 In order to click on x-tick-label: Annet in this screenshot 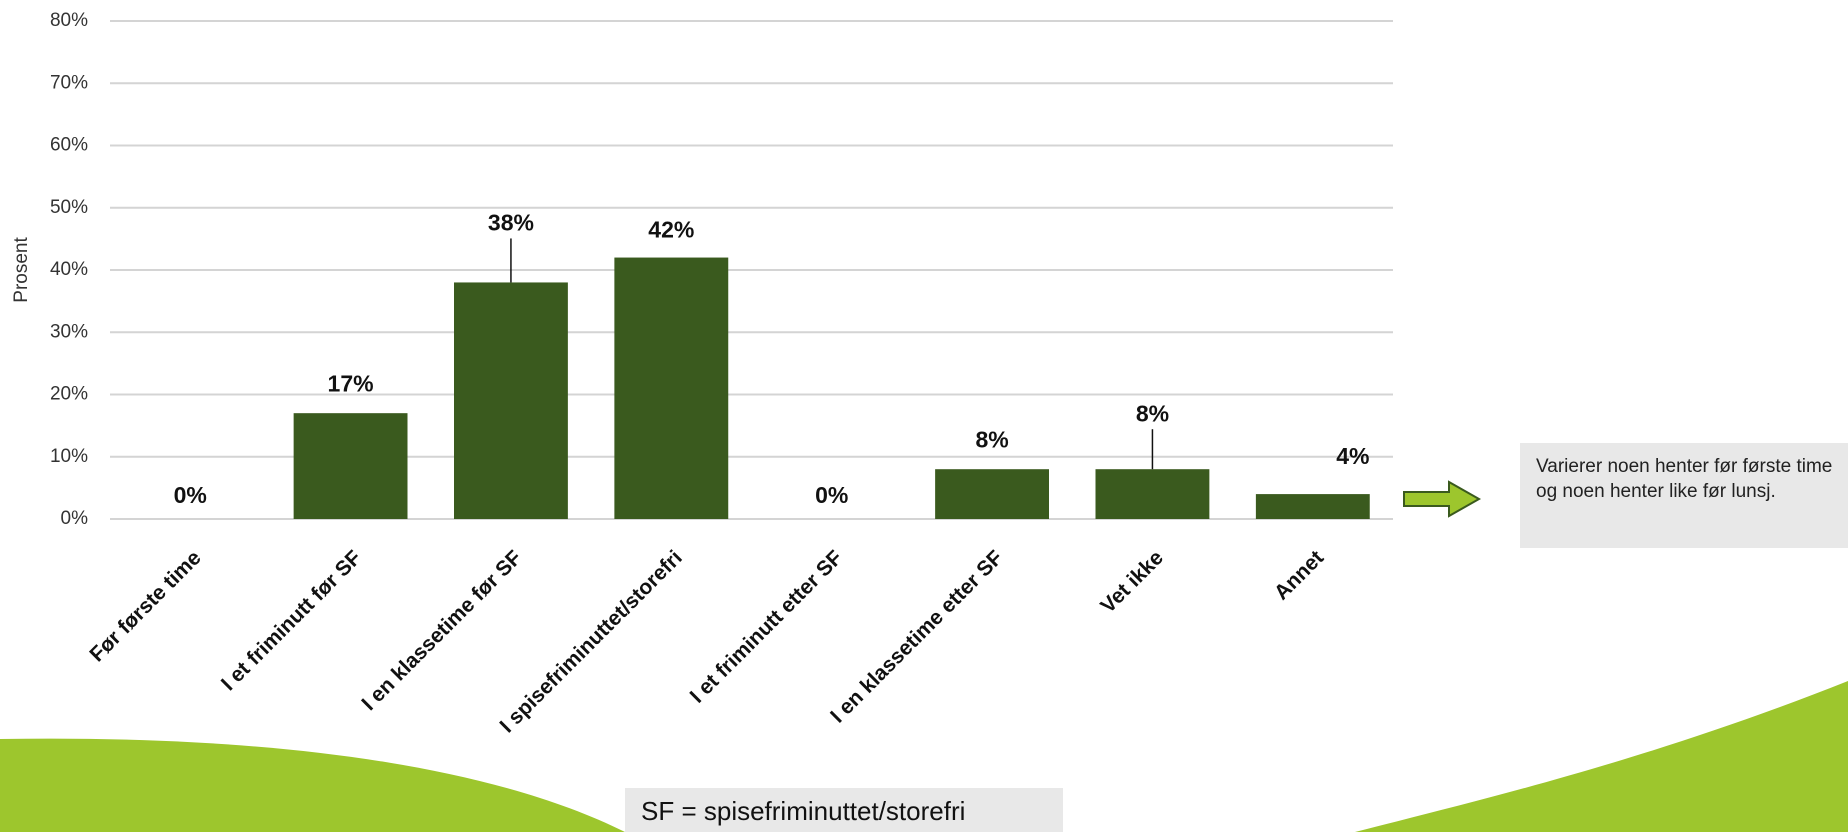, I will do `click(1299, 575)`.